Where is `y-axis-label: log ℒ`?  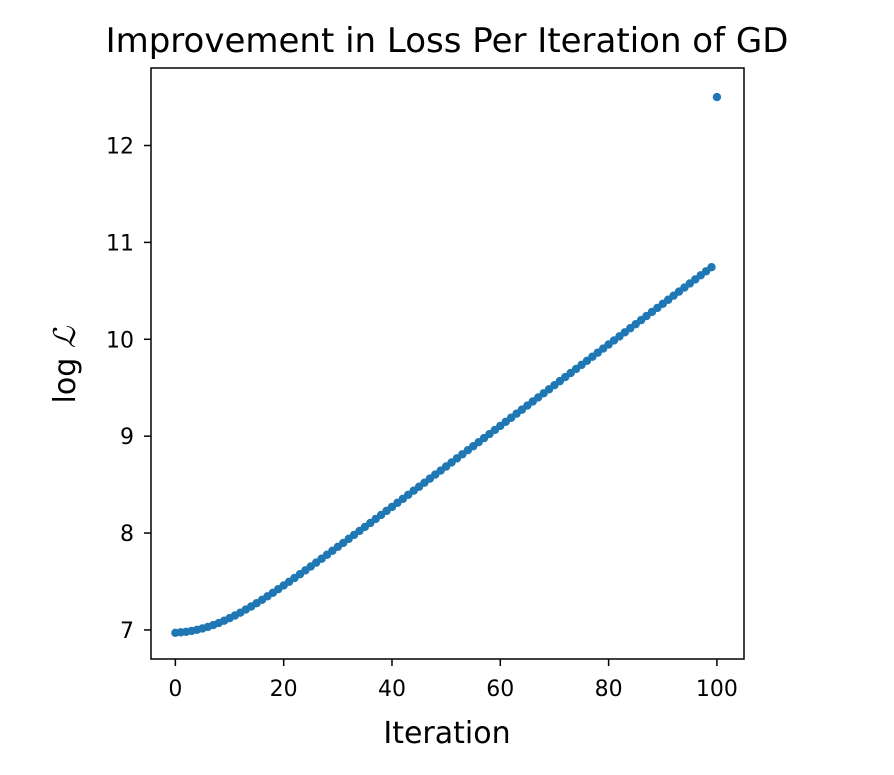
y-axis-label: log ℒ is located at coordinates (65, 364).